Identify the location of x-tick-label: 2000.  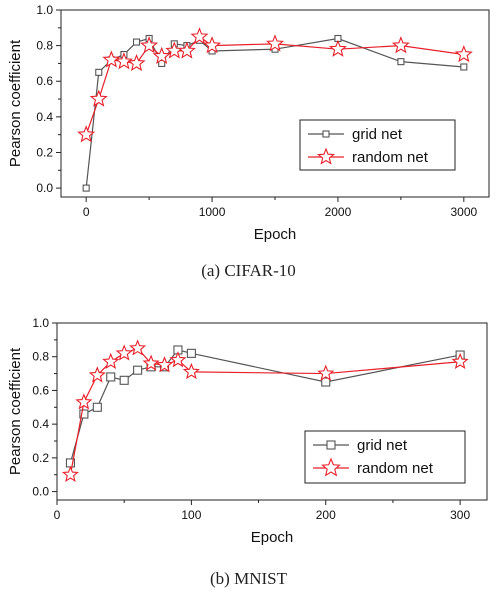
(338, 212).